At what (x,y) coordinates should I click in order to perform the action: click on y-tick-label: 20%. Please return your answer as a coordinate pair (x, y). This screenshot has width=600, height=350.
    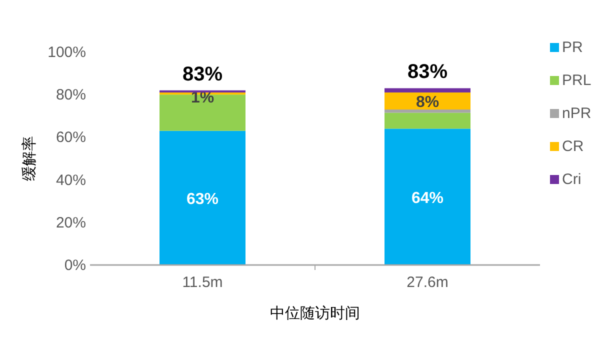
    Looking at the image, I should click on (71, 223).